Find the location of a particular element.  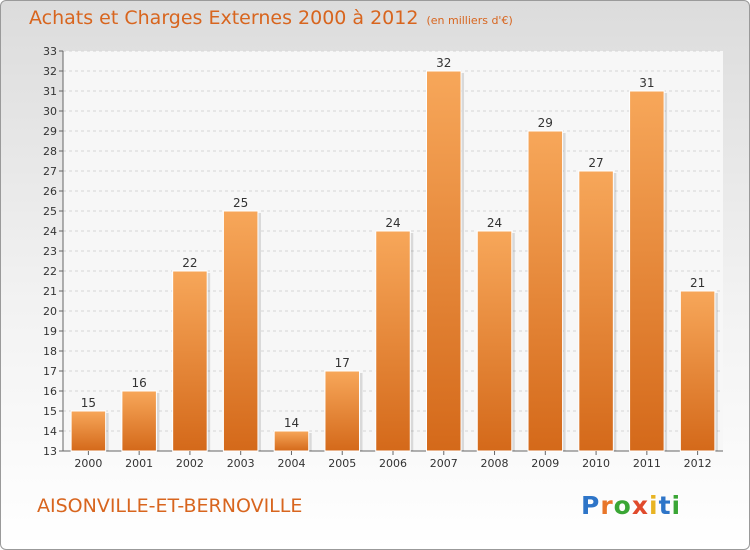

chart-subtitle: (en milliers d'€) is located at coordinates (469, 20).